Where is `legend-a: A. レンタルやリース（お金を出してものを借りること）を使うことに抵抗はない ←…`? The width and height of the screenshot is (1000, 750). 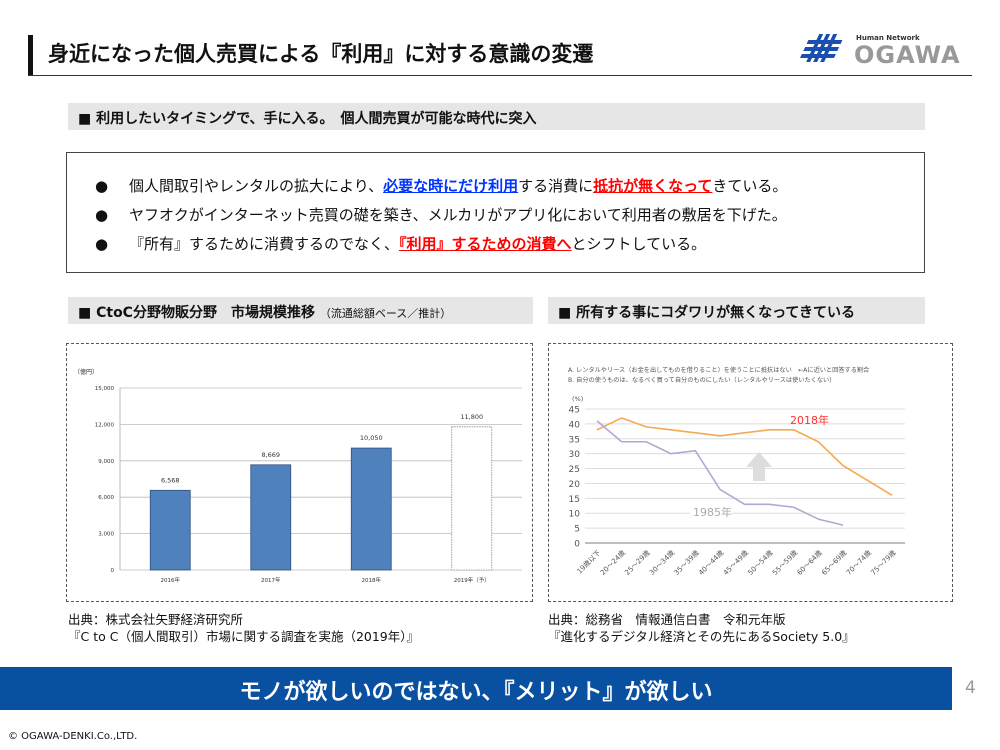
legend-a: A. レンタルやリース（お金を出してものを借りること）を使うことに抵抗はない ←… is located at coordinates (718, 370).